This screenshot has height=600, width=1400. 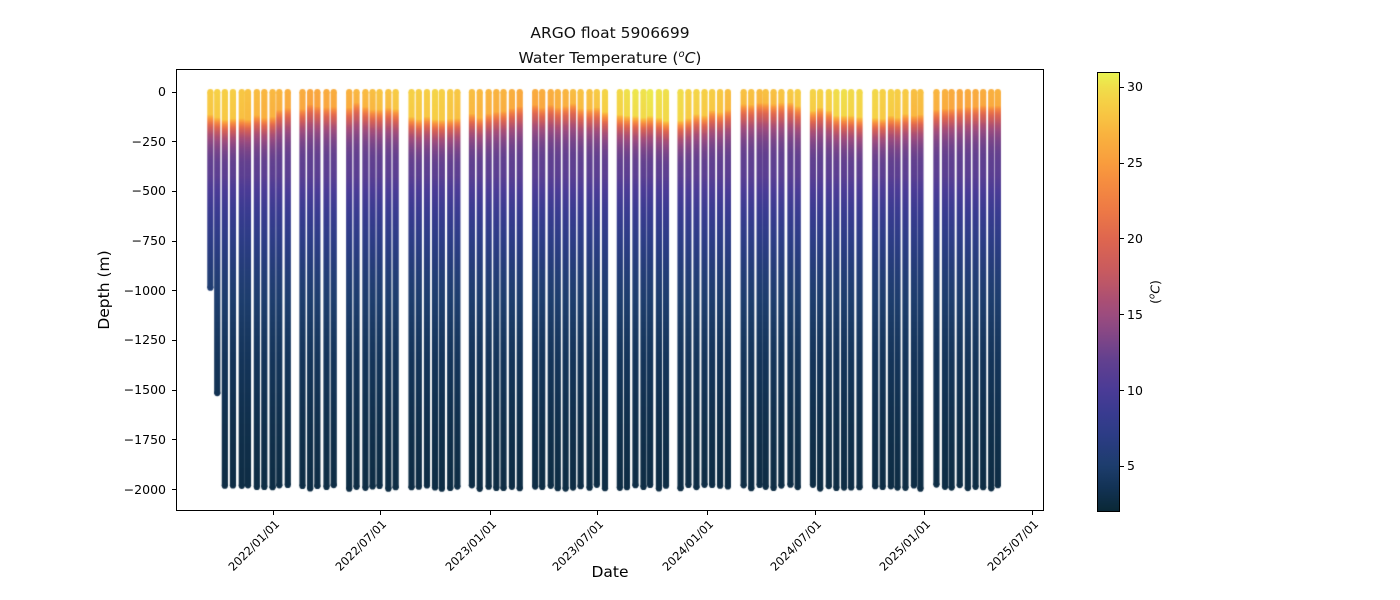 What do you see at coordinates (144, 439) in the screenshot?
I see `y-tick-label: −1750` at bounding box center [144, 439].